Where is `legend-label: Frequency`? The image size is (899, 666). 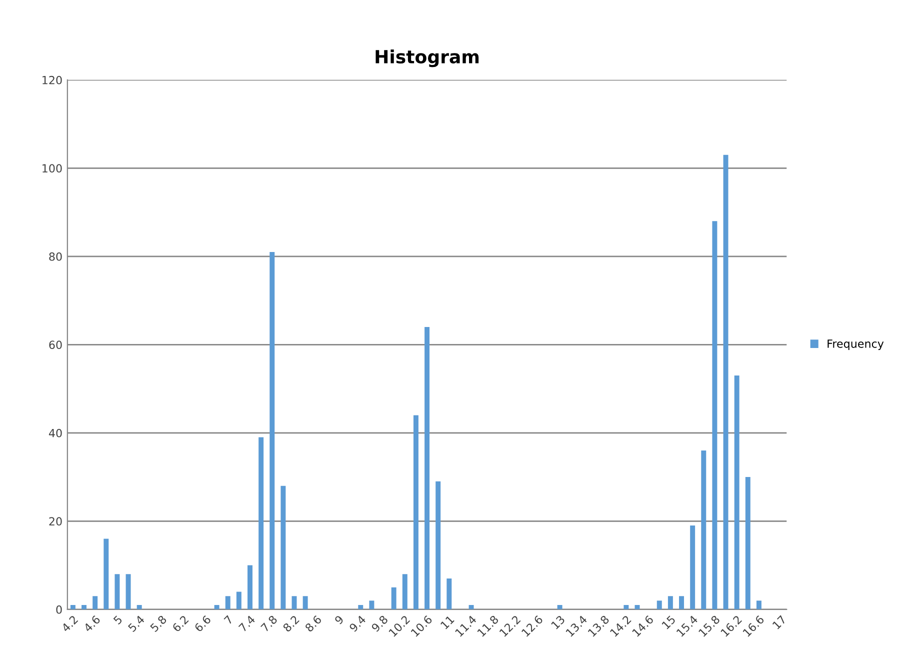 legend-label: Frequency is located at coordinates (856, 345).